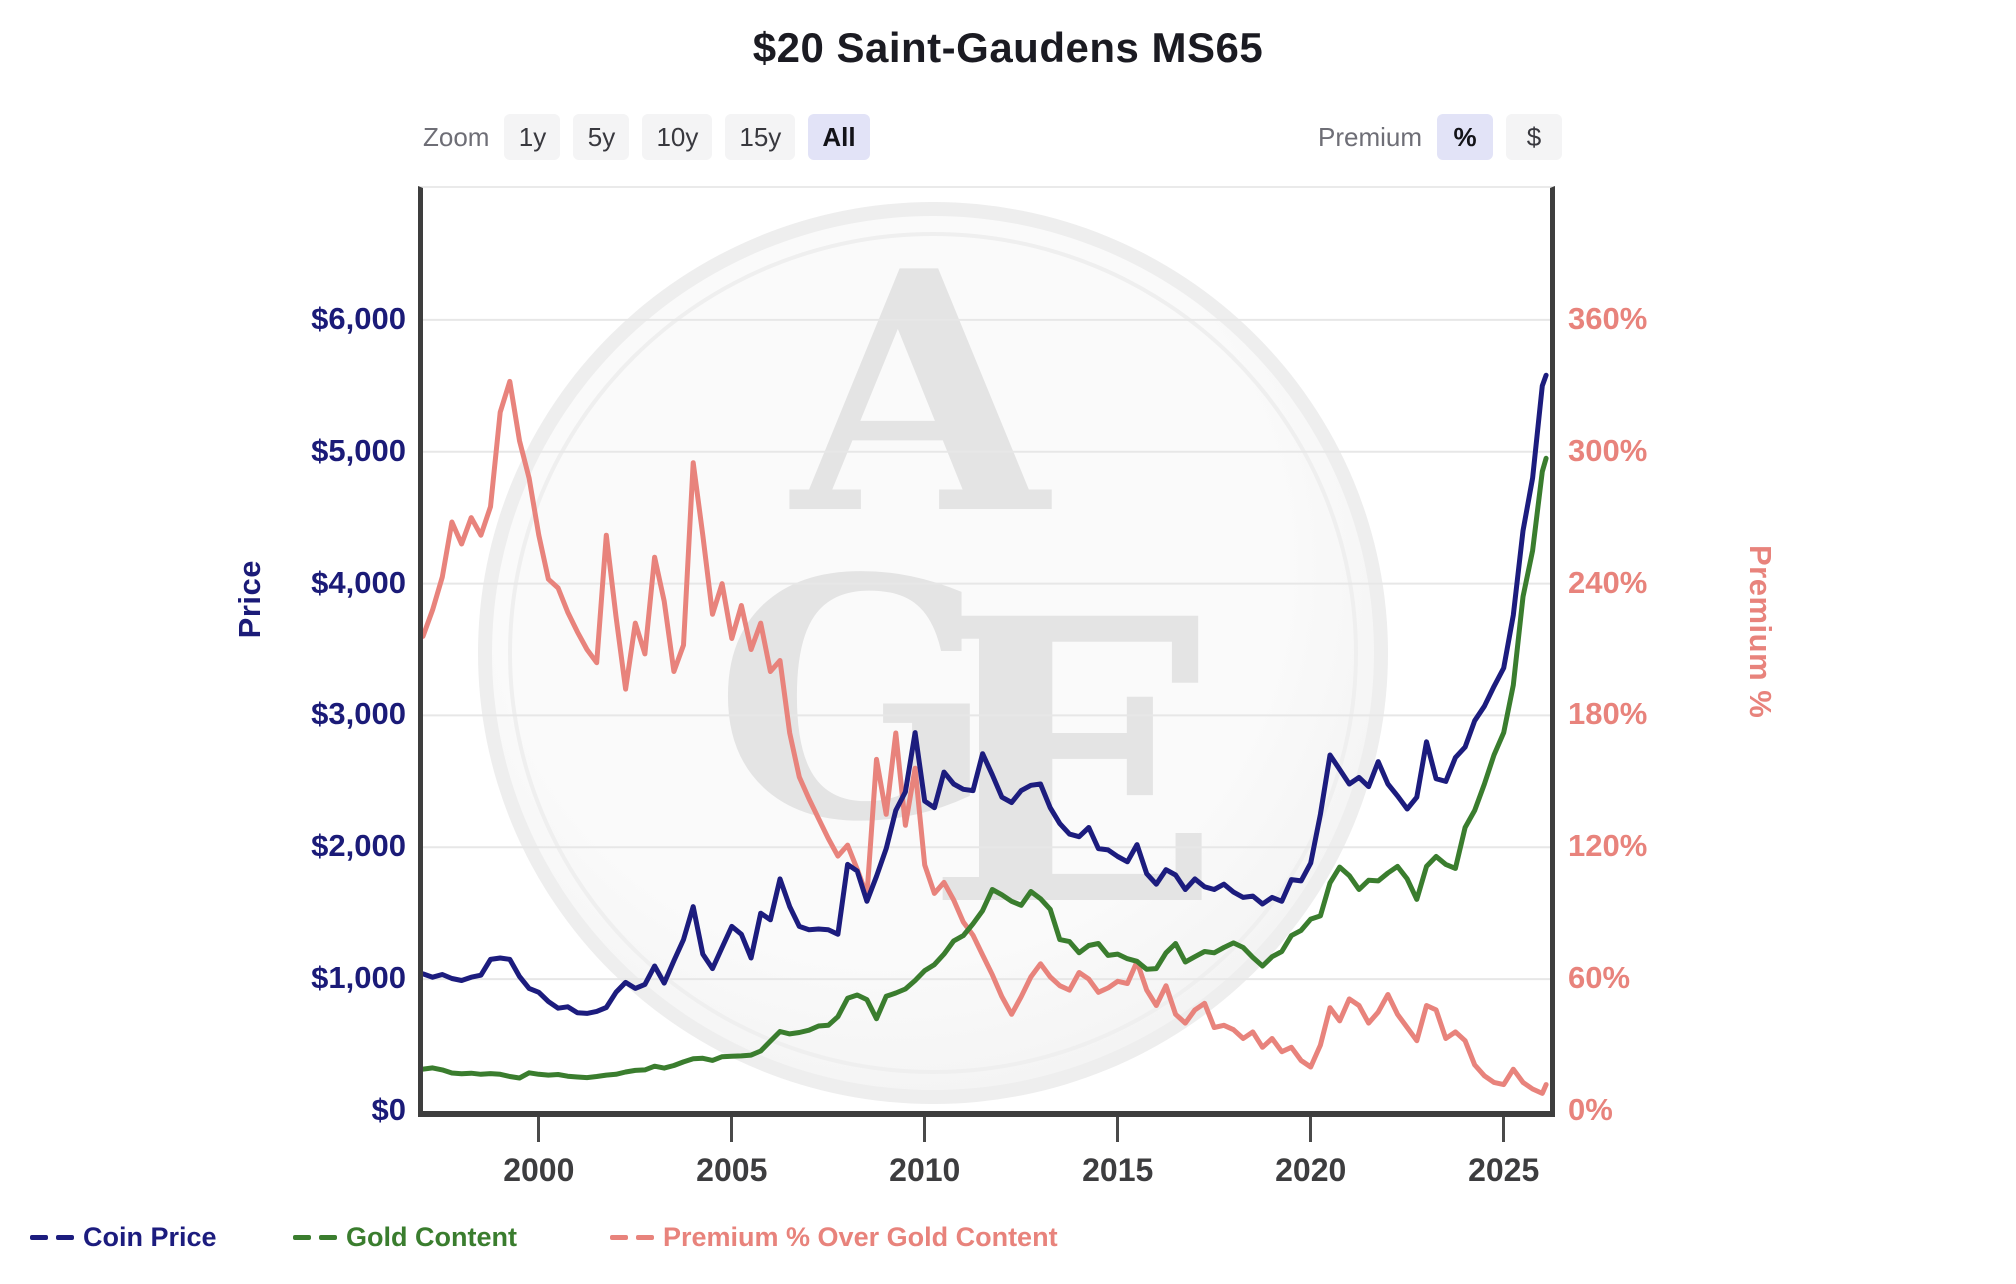 This screenshot has height=1284, width=2016. I want to click on x-tick-label-2005: 2005, so click(732, 1170).